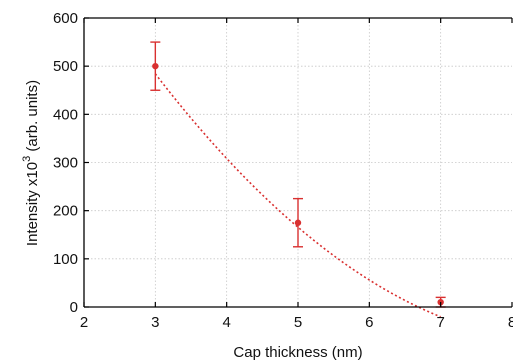  Describe the element at coordinates (510, 322) in the screenshot. I see `x-tick-label-6: 8` at that location.